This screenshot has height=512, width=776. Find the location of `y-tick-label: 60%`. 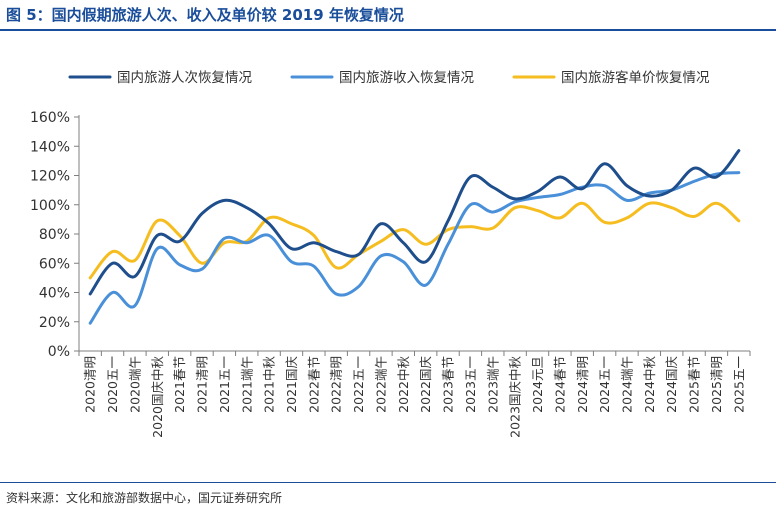

y-tick-label: 60% is located at coordinates (54, 264).